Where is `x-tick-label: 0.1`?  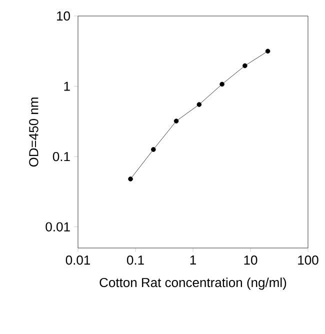
x-tick-label: 0.1 is located at coordinates (135, 260).